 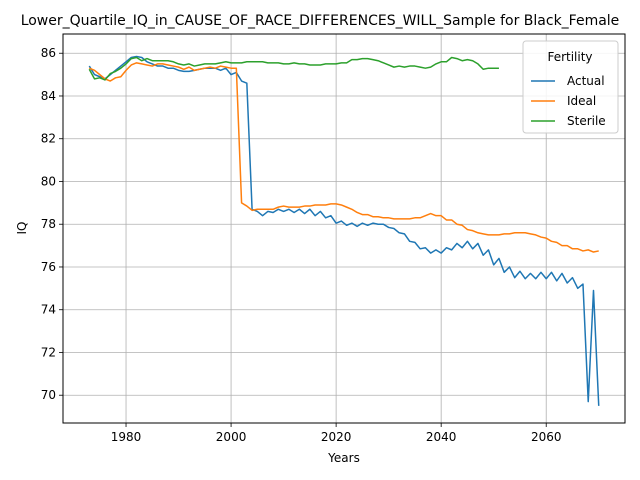 I want to click on x-tick-label: 2020, so click(x=336, y=437).